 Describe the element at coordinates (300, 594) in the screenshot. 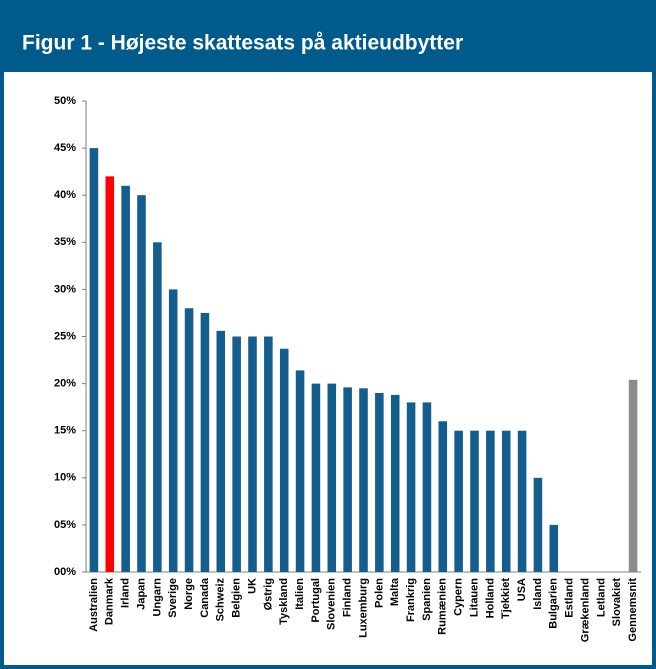

I see `x-tick-label: Italien` at that location.